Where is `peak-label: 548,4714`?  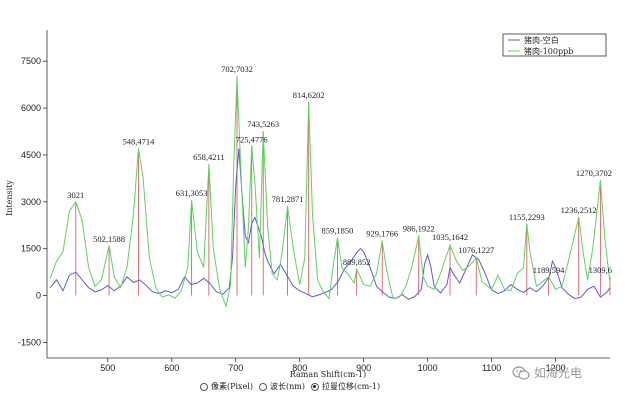
peak-label: 548,4714 is located at coordinates (139, 141).